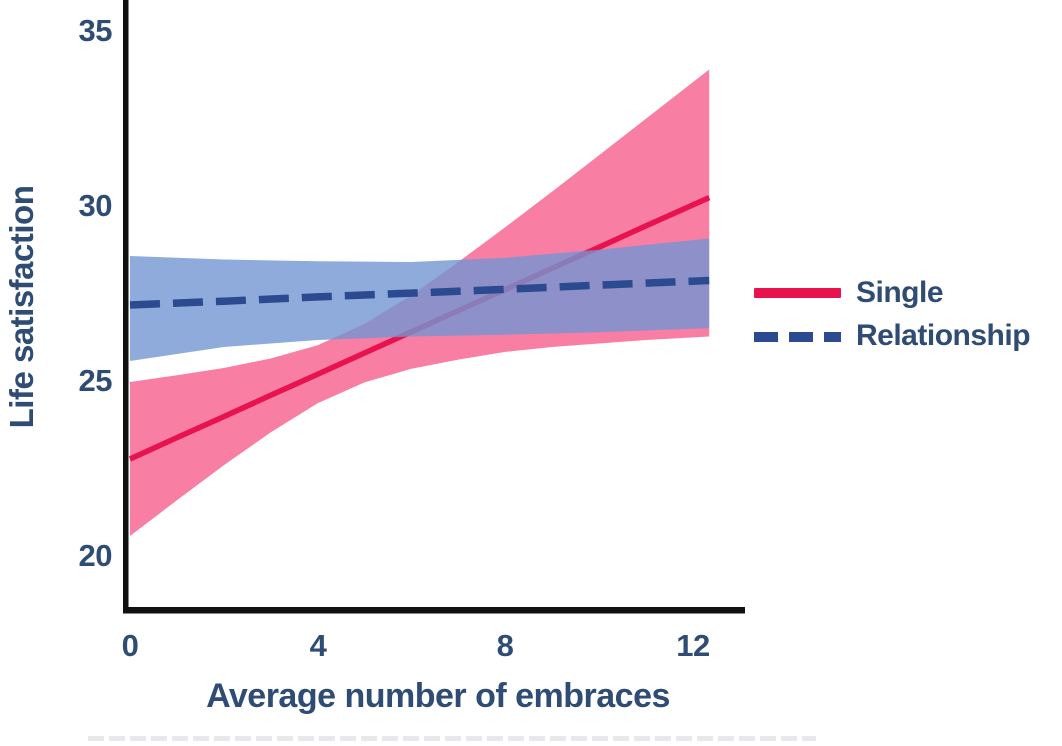 The height and width of the screenshot is (746, 1062). Describe the element at coordinates (438, 696) in the screenshot. I see `x-axis-title: Average number of embraces` at that location.